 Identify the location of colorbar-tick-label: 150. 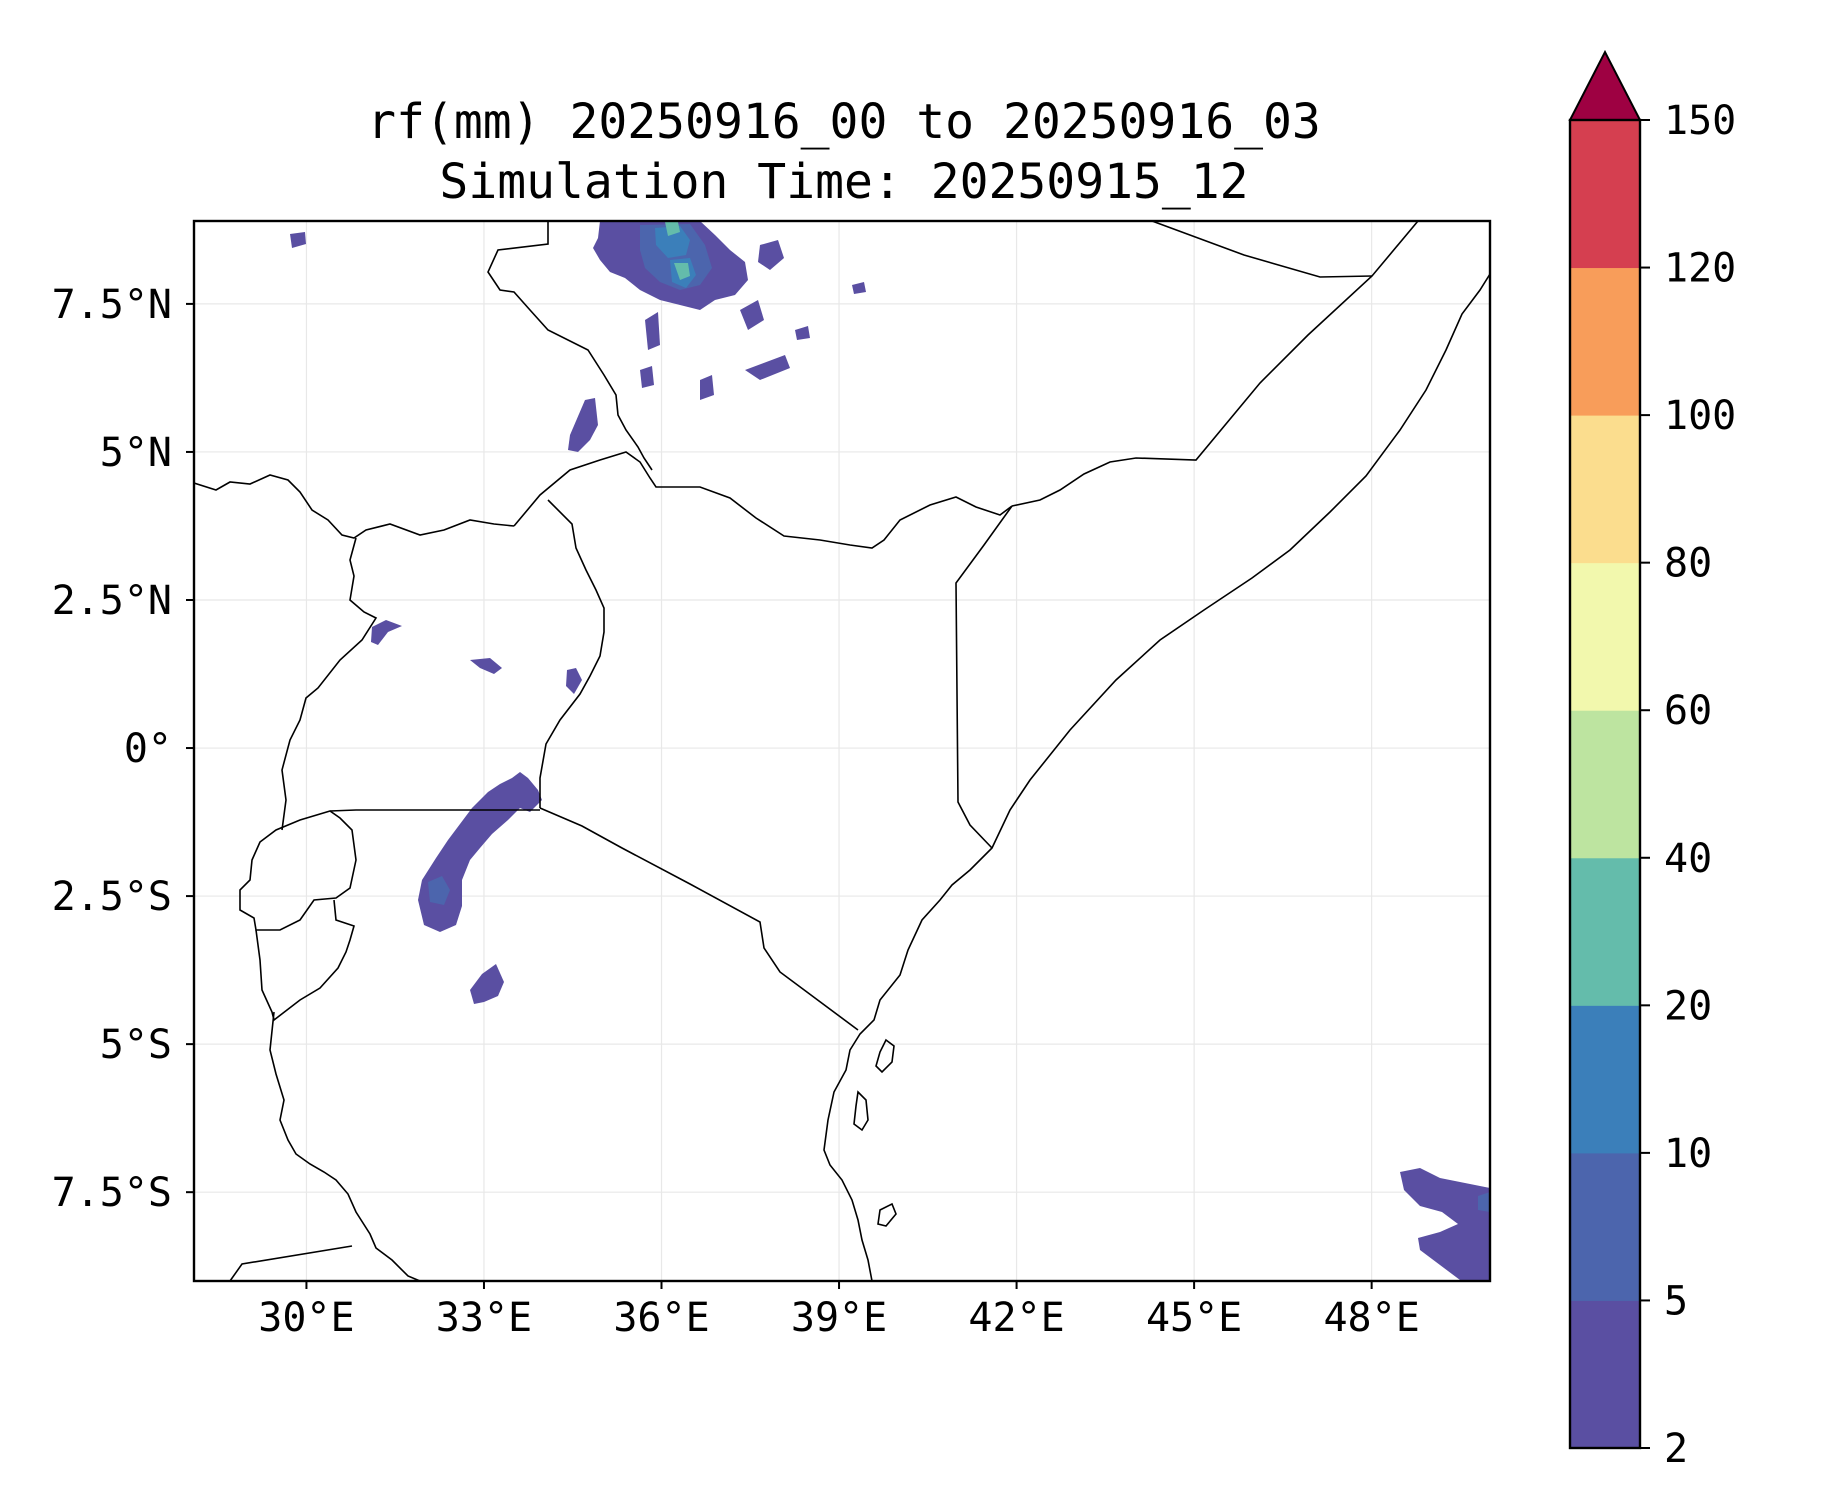
(1700, 121).